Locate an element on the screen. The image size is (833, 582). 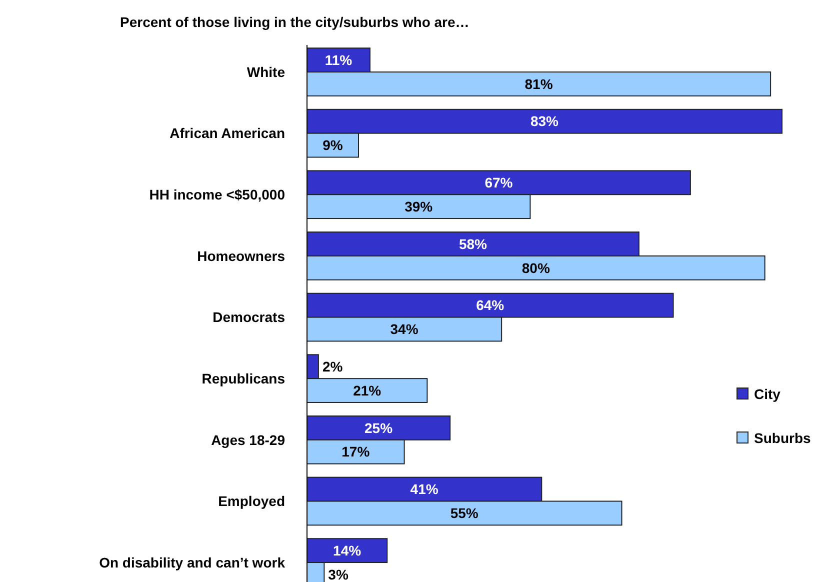
data-label: 9% is located at coordinates (333, 145).